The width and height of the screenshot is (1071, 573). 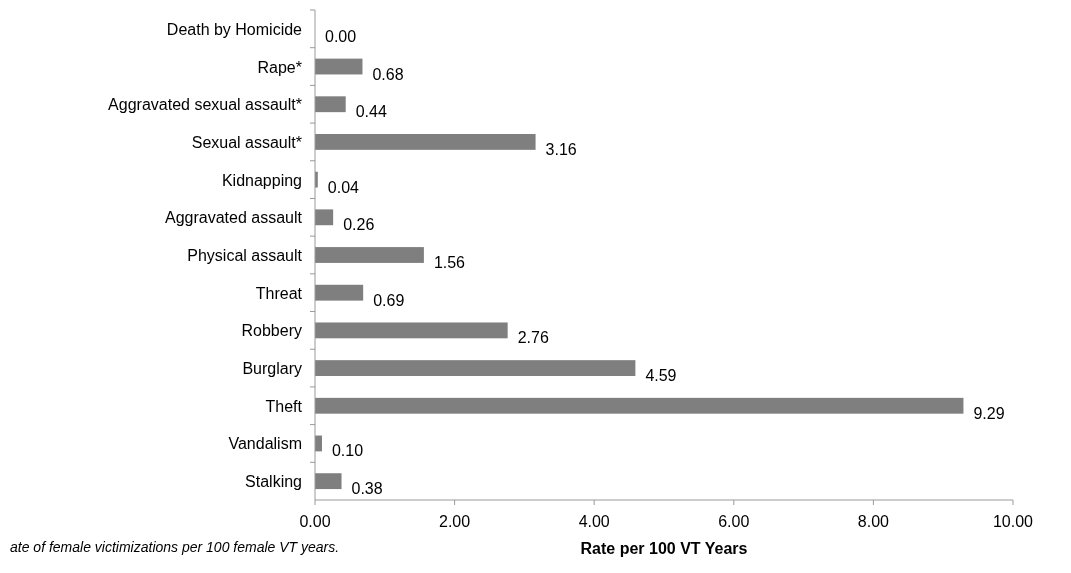 I want to click on data-label: 1.56, so click(x=449, y=262).